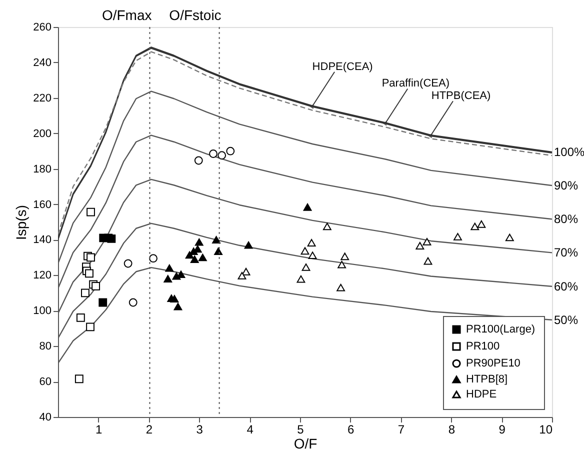  I want to click on x-tick-label: 6, so click(351, 429).